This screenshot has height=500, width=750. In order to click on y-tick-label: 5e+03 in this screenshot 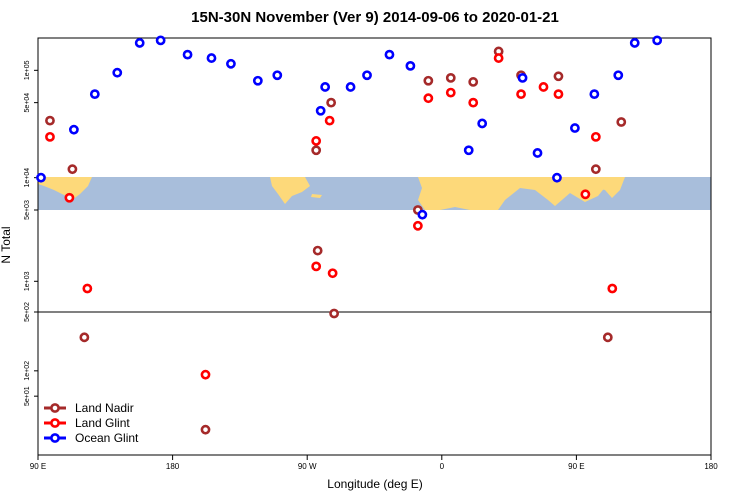, I will do `click(27, 210)`.